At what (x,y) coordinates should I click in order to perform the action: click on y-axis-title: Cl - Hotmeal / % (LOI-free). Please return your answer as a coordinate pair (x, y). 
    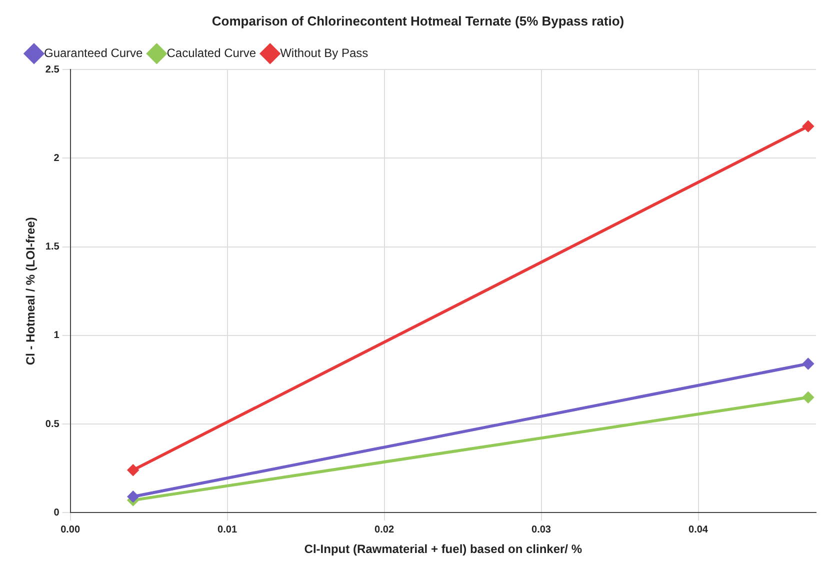
    Looking at the image, I should click on (31, 291).